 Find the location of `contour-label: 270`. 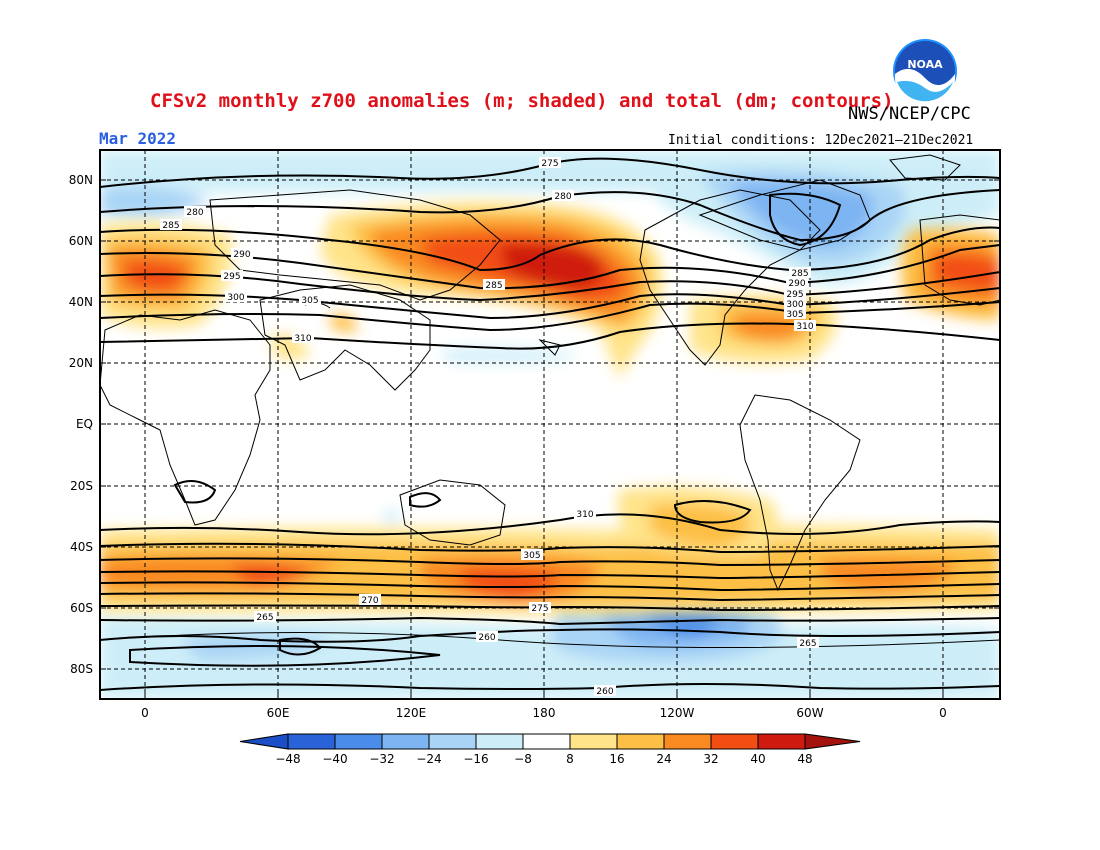

contour-label: 270 is located at coordinates (370, 600).